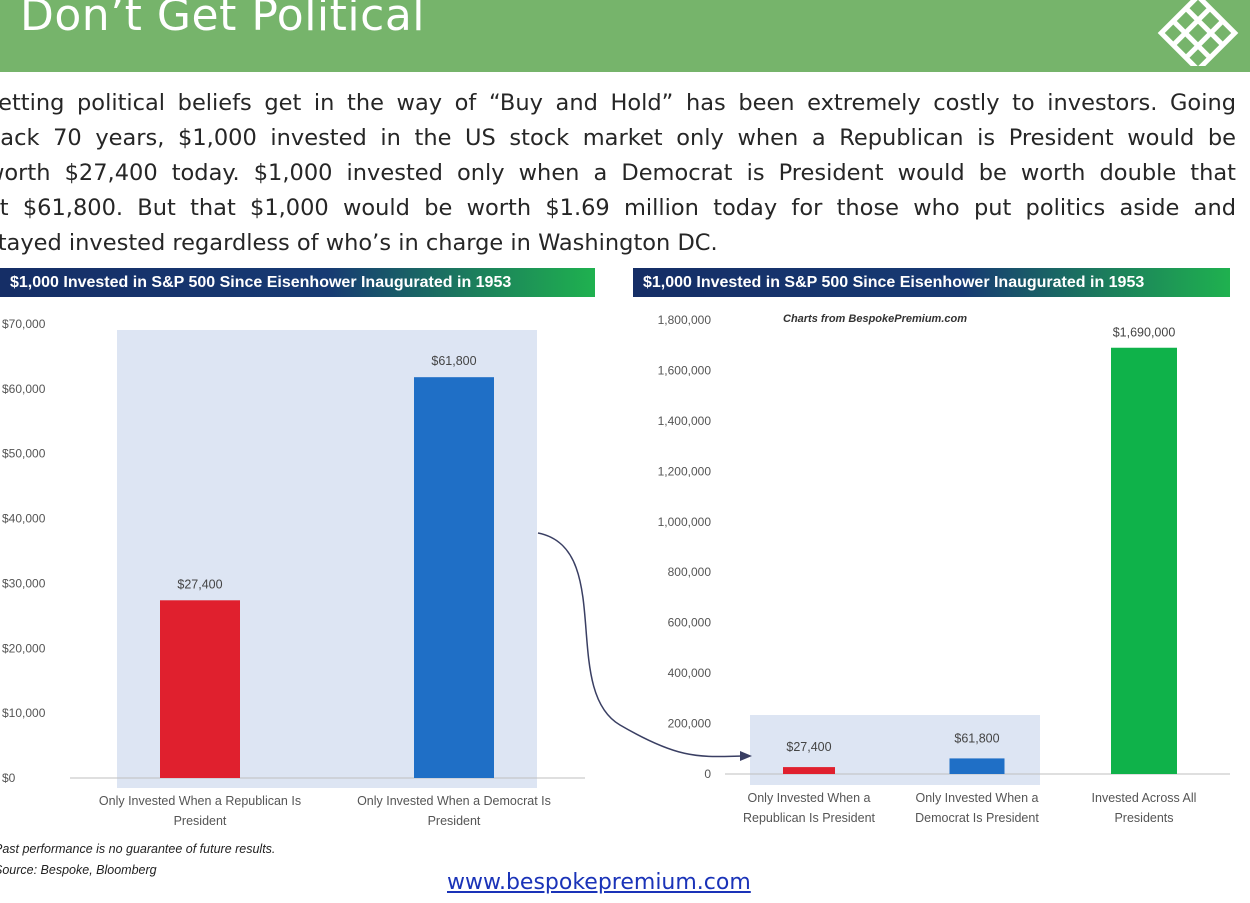 Image resolution: width=1250 pixels, height=903 pixels. What do you see at coordinates (200, 801) in the screenshot?
I see `left-category-label: Only Invested When a Republican Is` at bounding box center [200, 801].